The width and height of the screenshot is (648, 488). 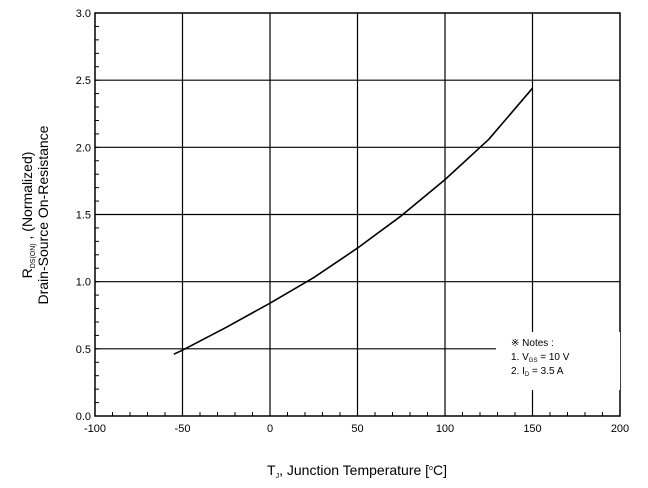 I want to click on x-tick-label: 0, so click(x=270, y=429).